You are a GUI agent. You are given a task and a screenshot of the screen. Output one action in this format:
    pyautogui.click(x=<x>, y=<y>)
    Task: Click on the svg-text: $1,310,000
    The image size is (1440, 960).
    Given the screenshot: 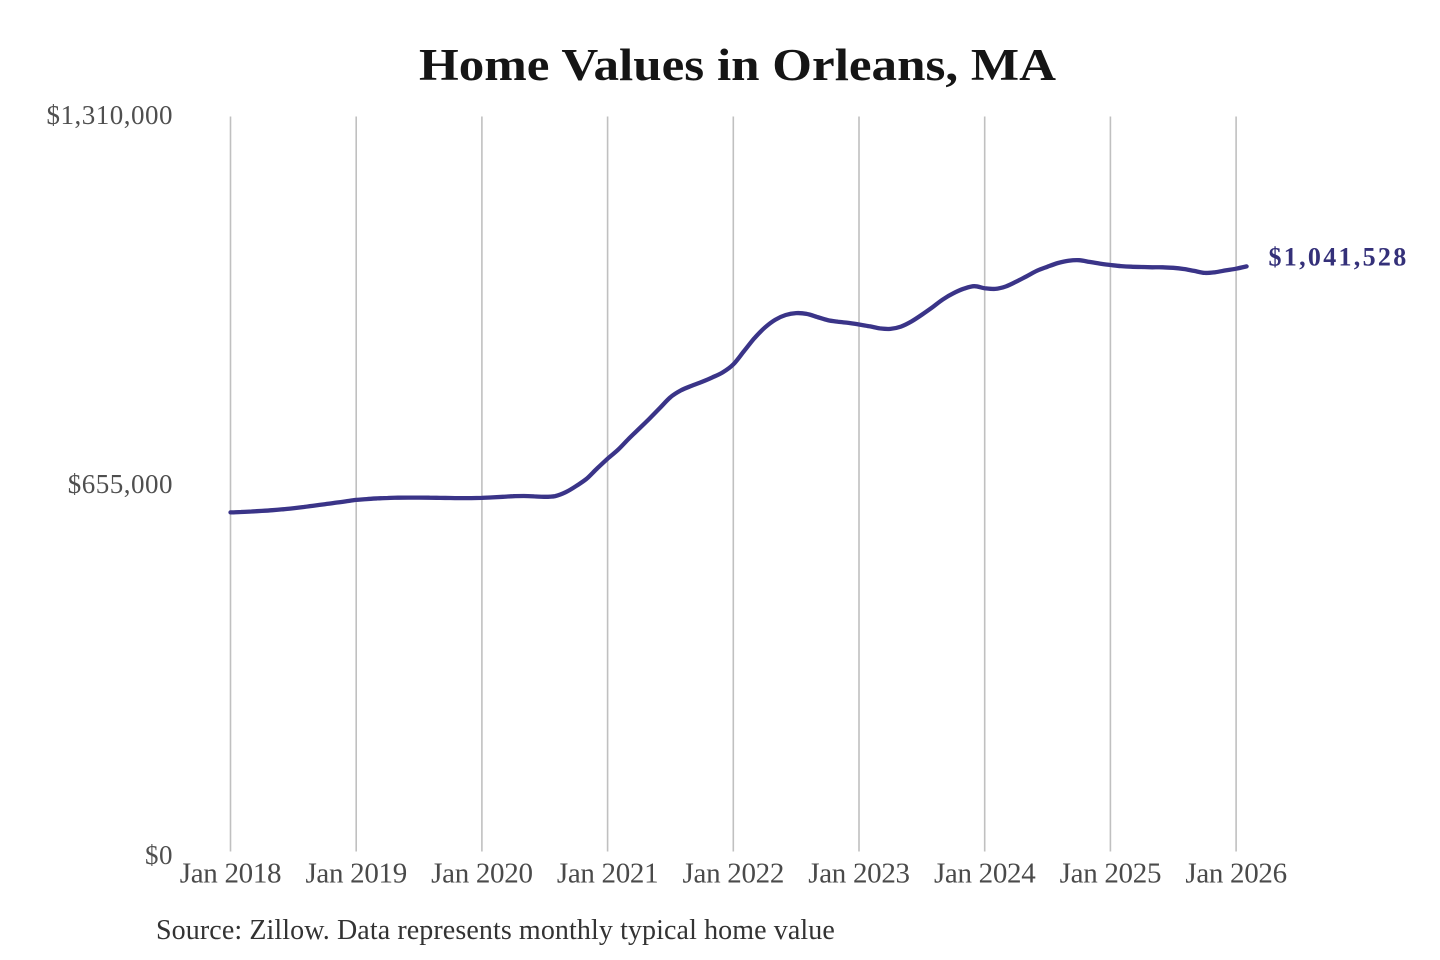 What is the action you would take?
    pyautogui.click(x=110, y=115)
    